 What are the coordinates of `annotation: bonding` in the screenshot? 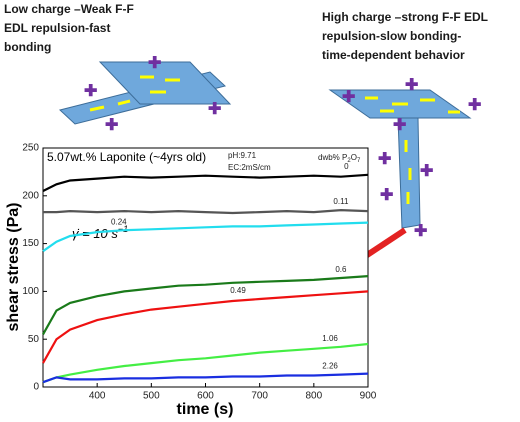 It's located at (27, 47).